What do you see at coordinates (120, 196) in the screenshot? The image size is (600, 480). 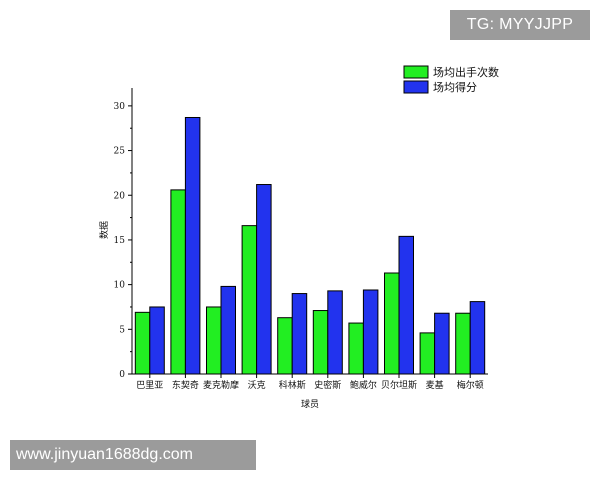 I see `y-tick-label: 20` at bounding box center [120, 196].